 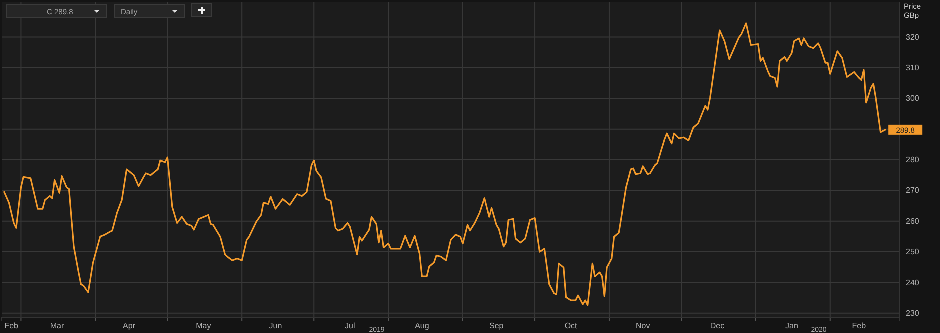 What do you see at coordinates (717, 326) in the screenshot?
I see `x-tick-label: Dec` at bounding box center [717, 326].